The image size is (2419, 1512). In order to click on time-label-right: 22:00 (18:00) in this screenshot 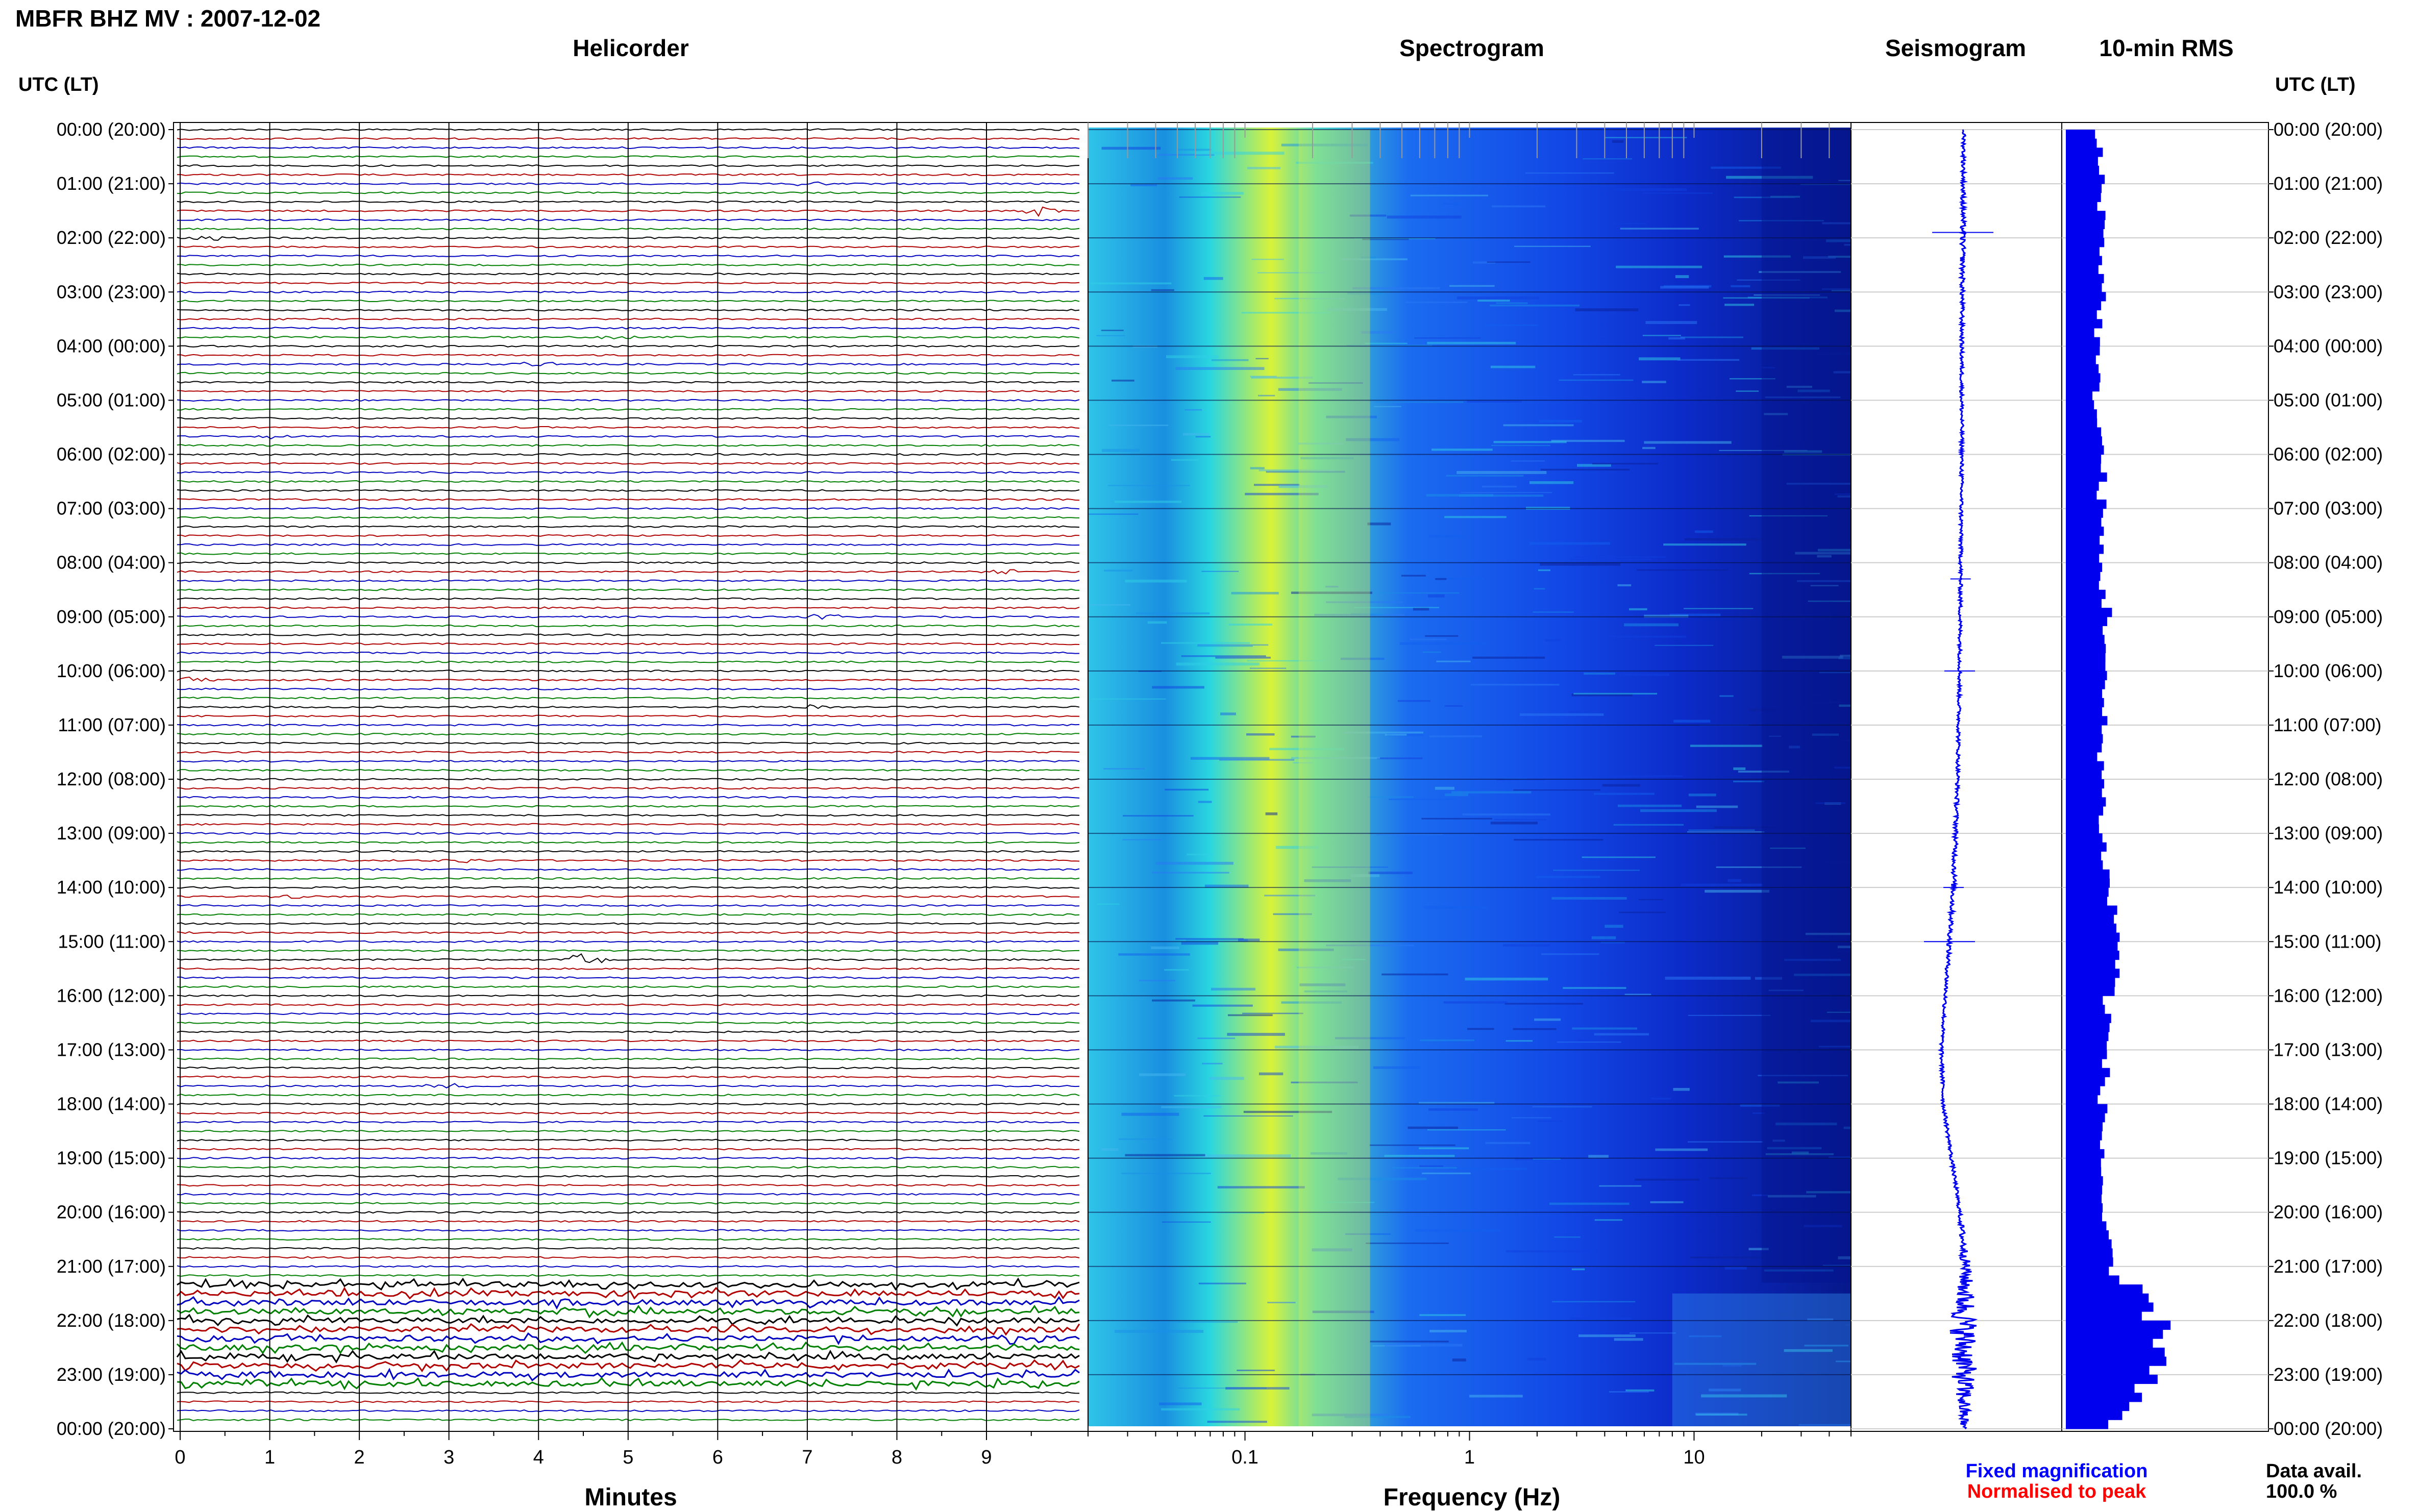, I will do `click(2328, 1320)`.